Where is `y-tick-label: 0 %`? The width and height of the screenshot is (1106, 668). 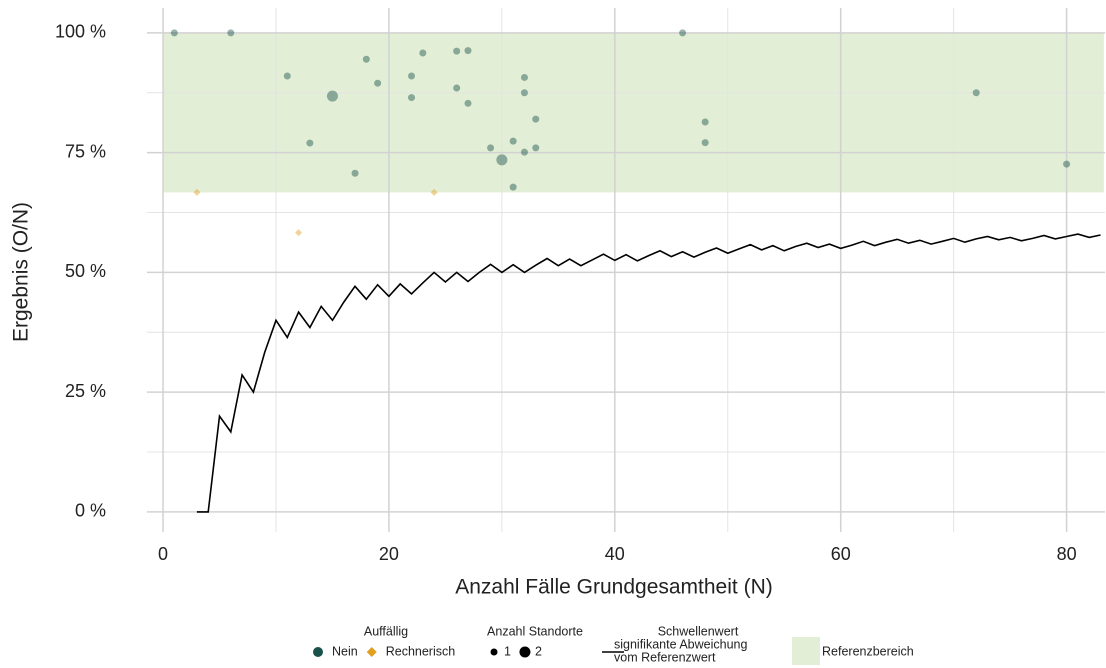
y-tick-label: 0 % is located at coordinates (90, 511).